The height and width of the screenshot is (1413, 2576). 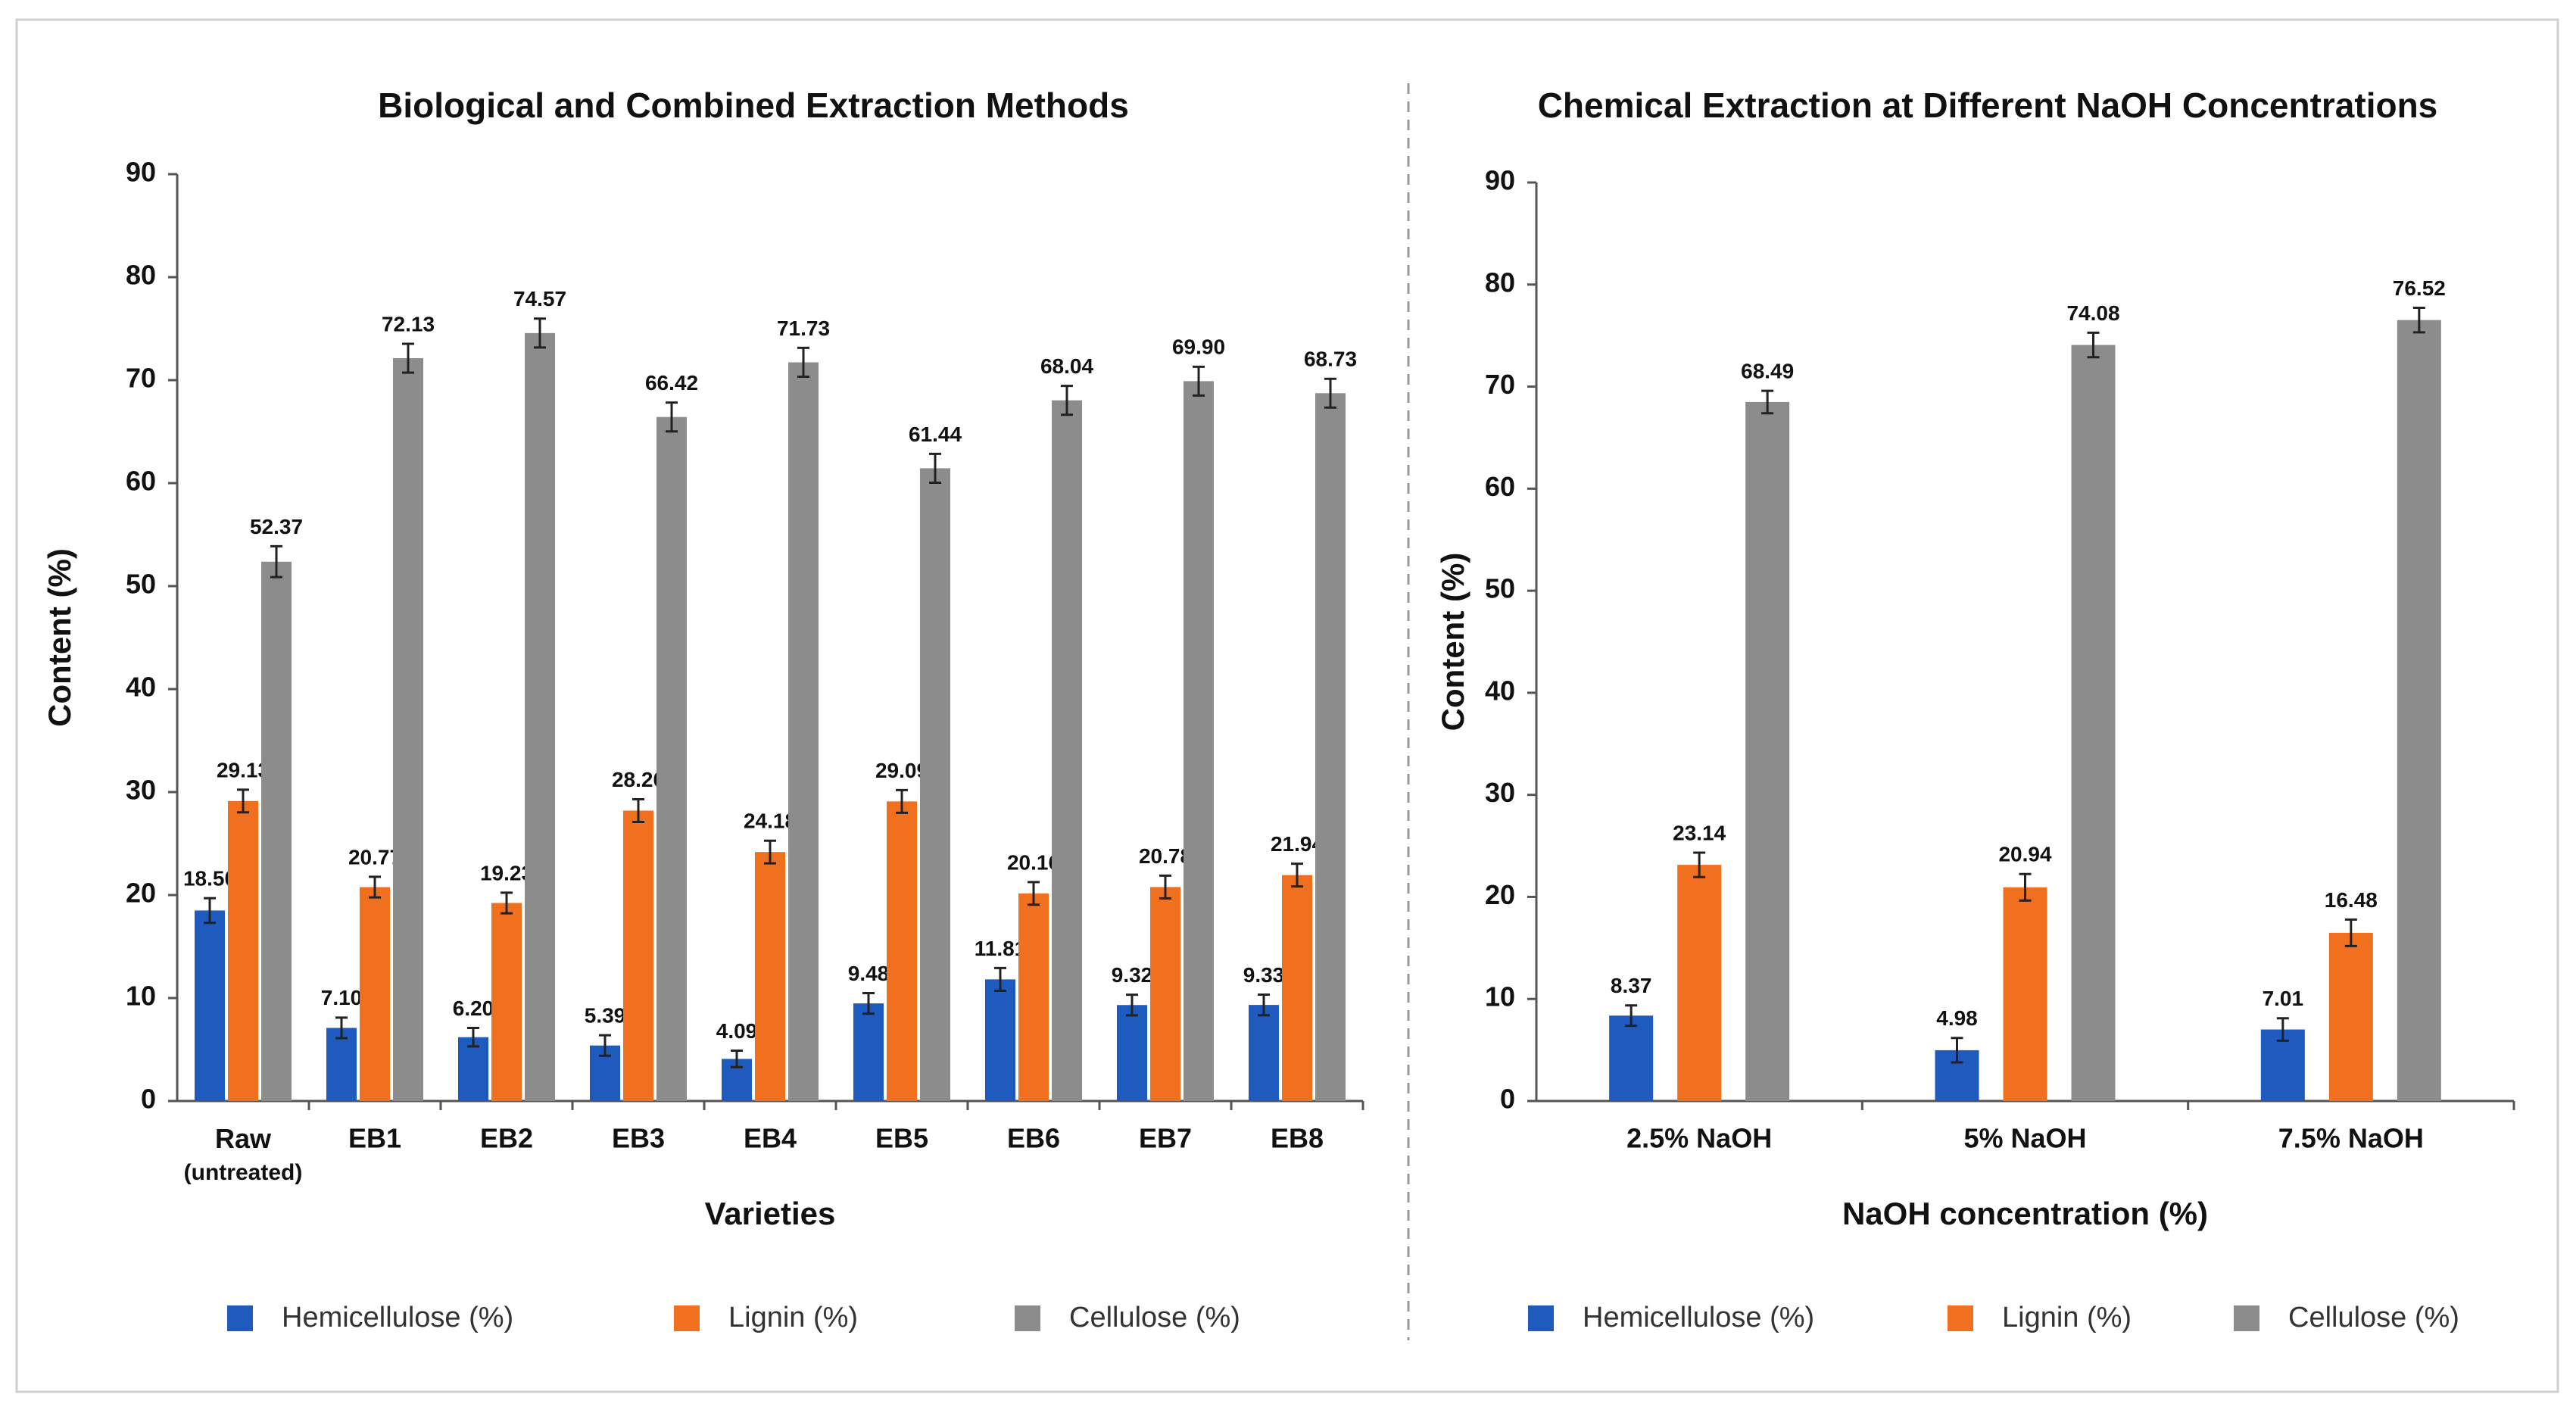 I want to click on x-tick-label: EB5, so click(x=901, y=1138).